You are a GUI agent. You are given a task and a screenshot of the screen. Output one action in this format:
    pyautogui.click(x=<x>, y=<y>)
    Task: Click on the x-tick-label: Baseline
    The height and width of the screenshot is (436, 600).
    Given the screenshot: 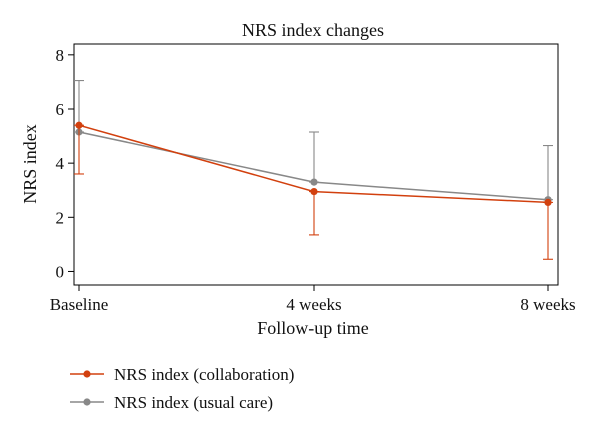 What is the action you would take?
    pyautogui.click(x=79, y=304)
    